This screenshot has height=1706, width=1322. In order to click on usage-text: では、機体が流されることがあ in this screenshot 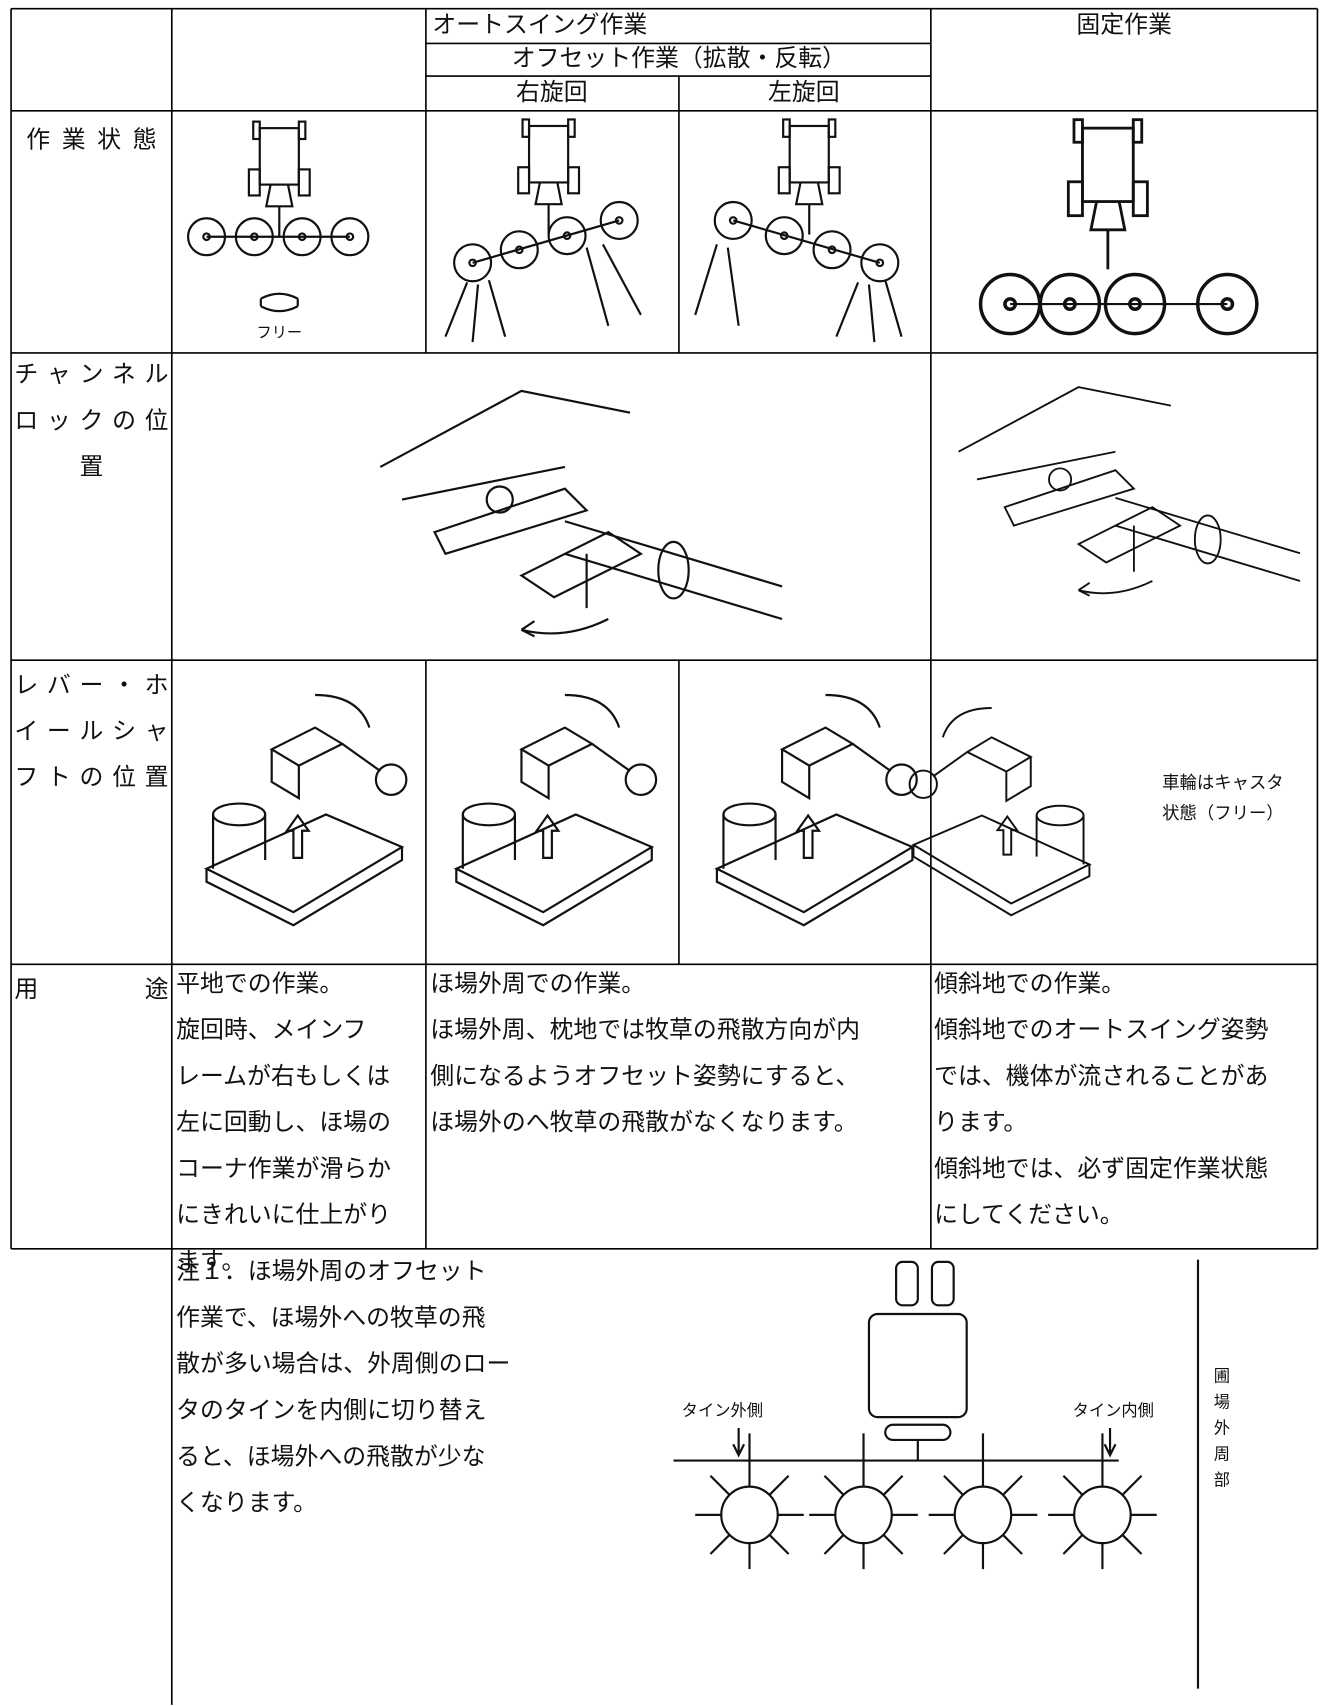, I will do `click(1101, 1076)`.